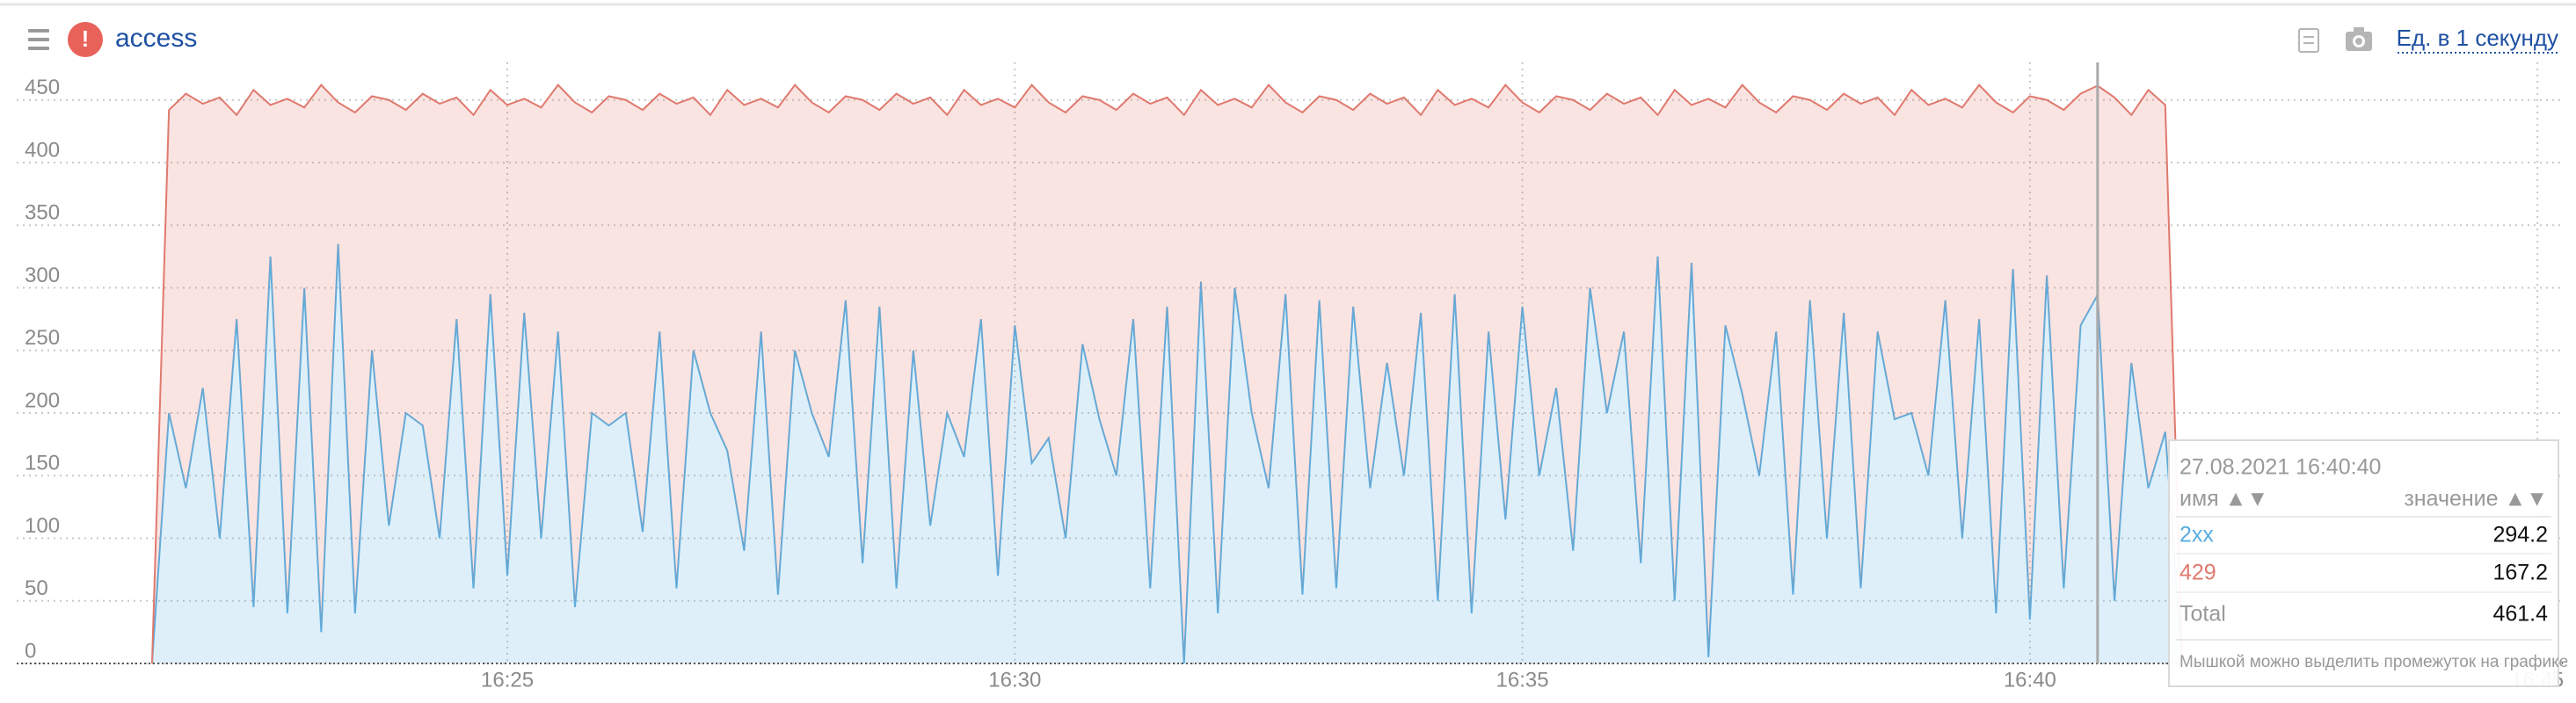 The image size is (2576, 703). Describe the element at coordinates (2520, 535) in the screenshot. I see `series-value: 294.2` at that location.